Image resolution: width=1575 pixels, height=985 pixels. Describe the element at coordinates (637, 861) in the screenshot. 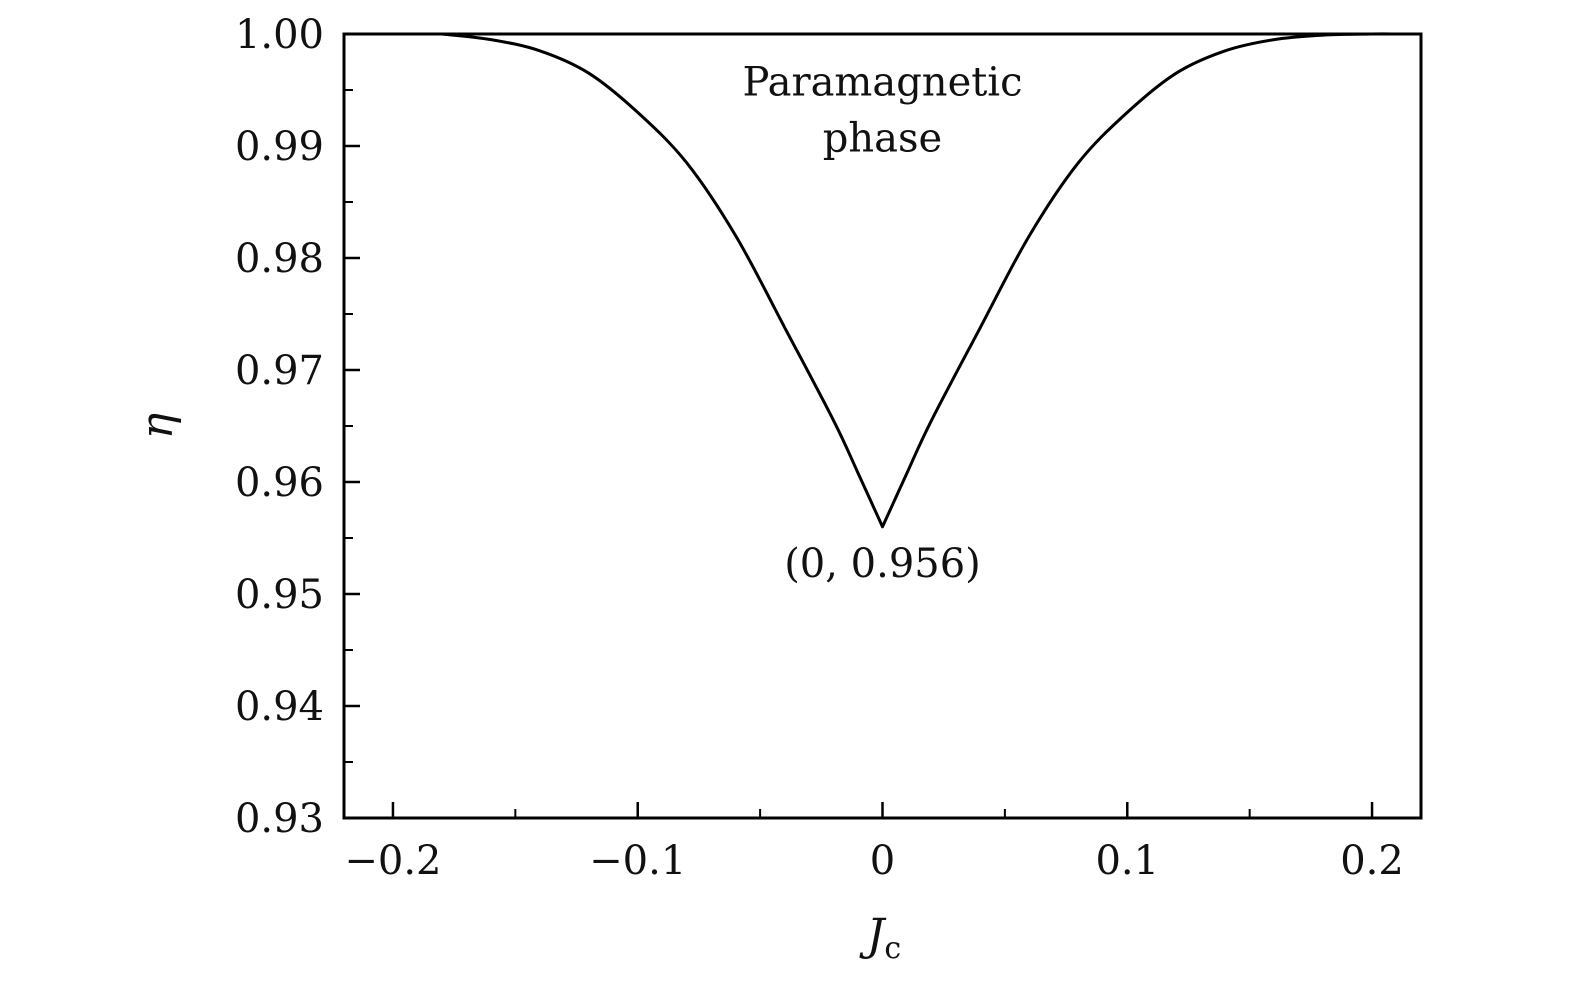

I see `x-tick-label: −0.1` at that location.